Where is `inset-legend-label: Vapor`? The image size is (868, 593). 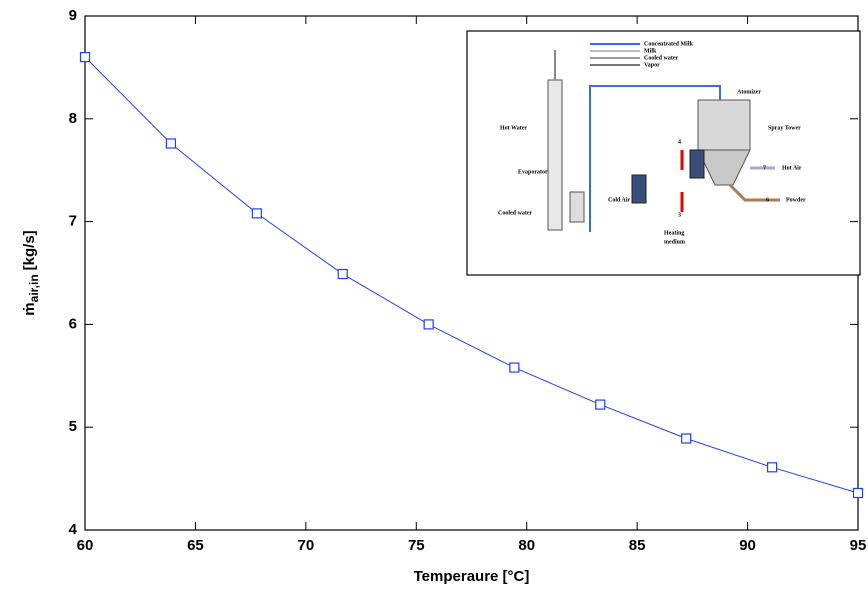
inset-legend-label: Vapor is located at coordinates (652, 65).